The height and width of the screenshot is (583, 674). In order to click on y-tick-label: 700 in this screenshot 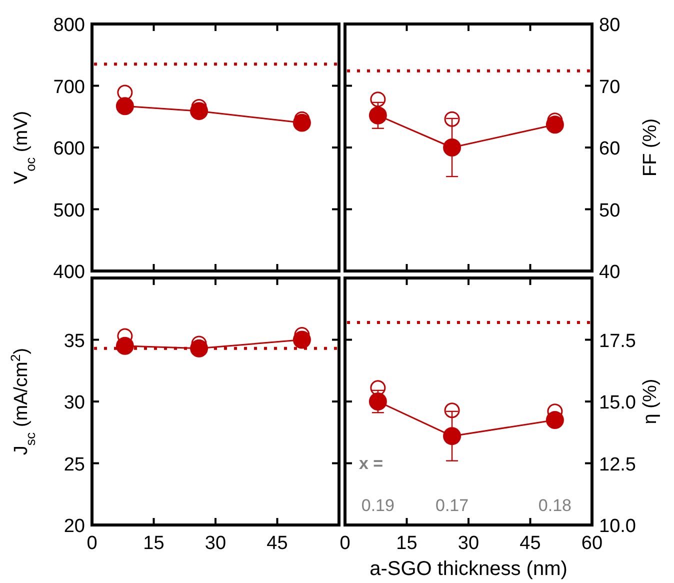, I will do `click(69, 87)`.